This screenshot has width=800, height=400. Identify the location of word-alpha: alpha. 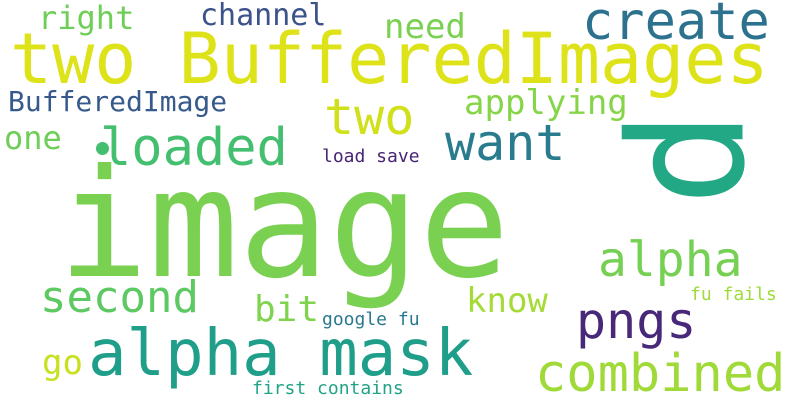
(670, 260).